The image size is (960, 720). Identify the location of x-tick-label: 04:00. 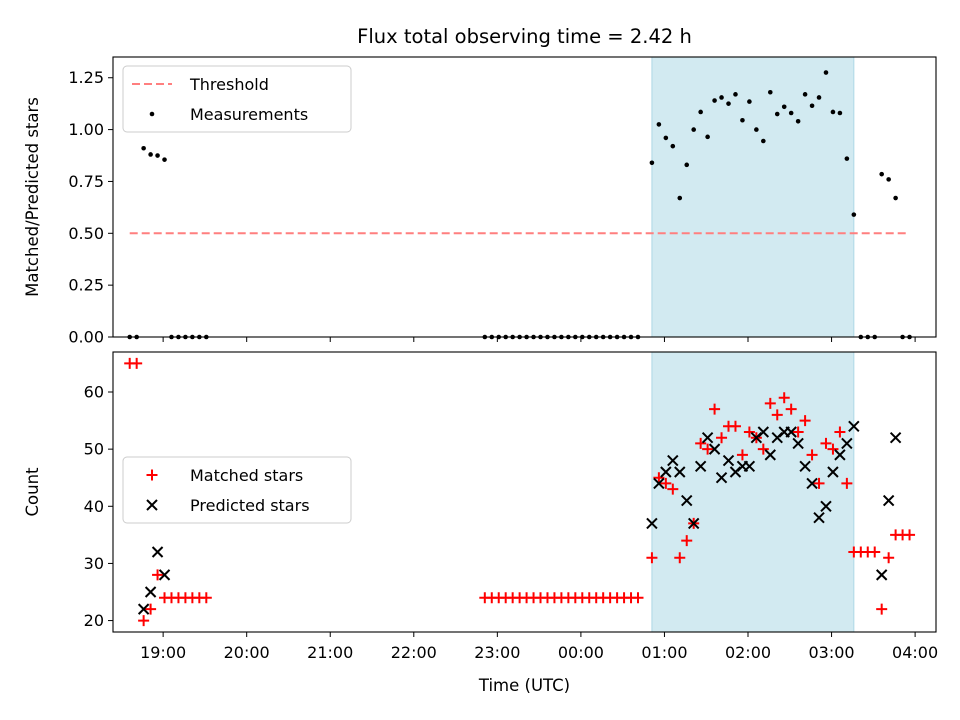
(915, 652).